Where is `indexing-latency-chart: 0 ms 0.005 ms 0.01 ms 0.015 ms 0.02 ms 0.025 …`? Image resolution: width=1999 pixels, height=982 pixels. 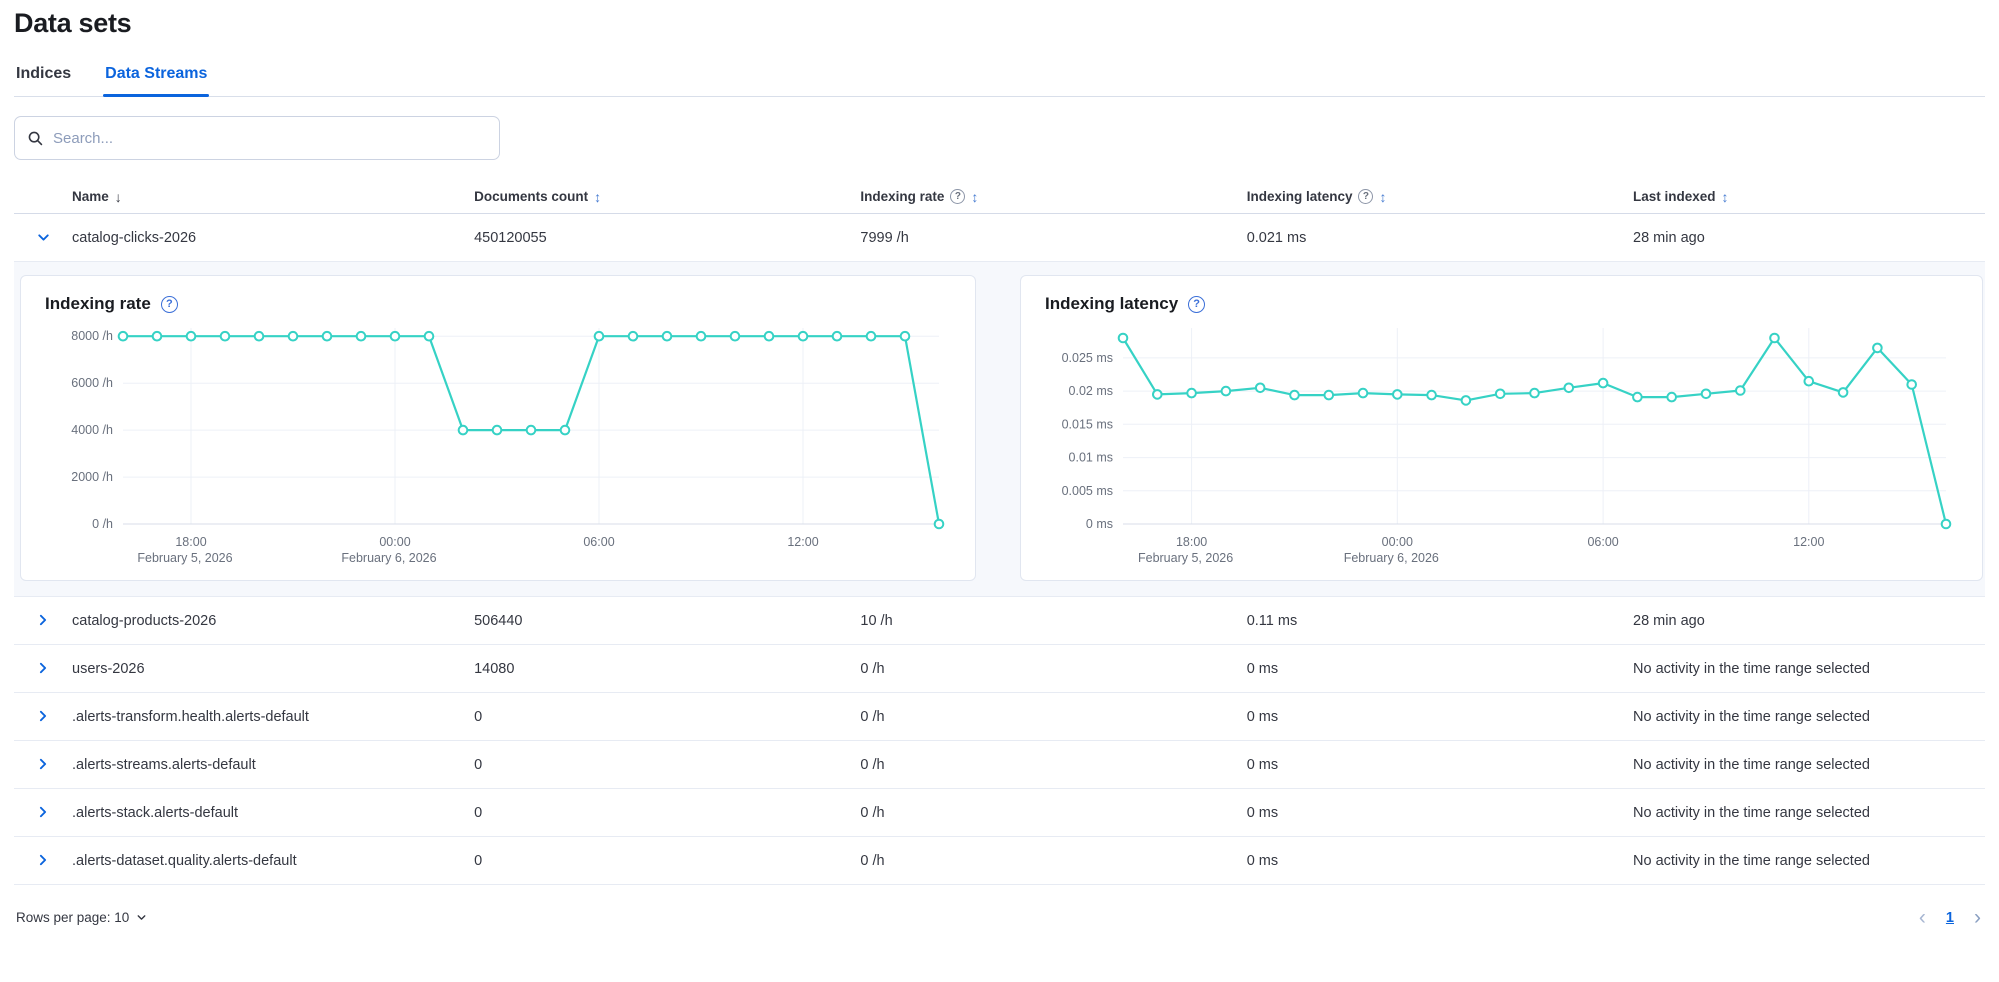 indexing-latency-chart: 0 ms 0.005 ms 0.01 ms 0.015 ms 0.02 ms 0.025 … is located at coordinates (1501, 446).